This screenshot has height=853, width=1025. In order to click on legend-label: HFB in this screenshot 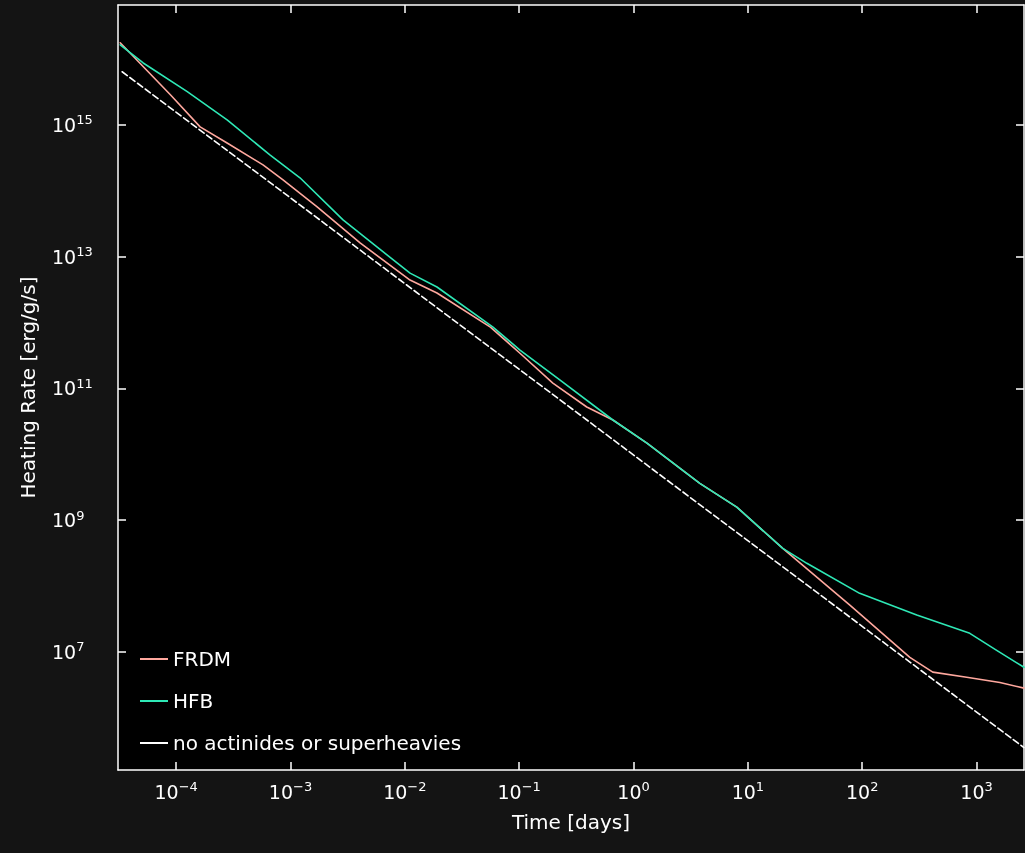, I will do `click(193, 701)`.